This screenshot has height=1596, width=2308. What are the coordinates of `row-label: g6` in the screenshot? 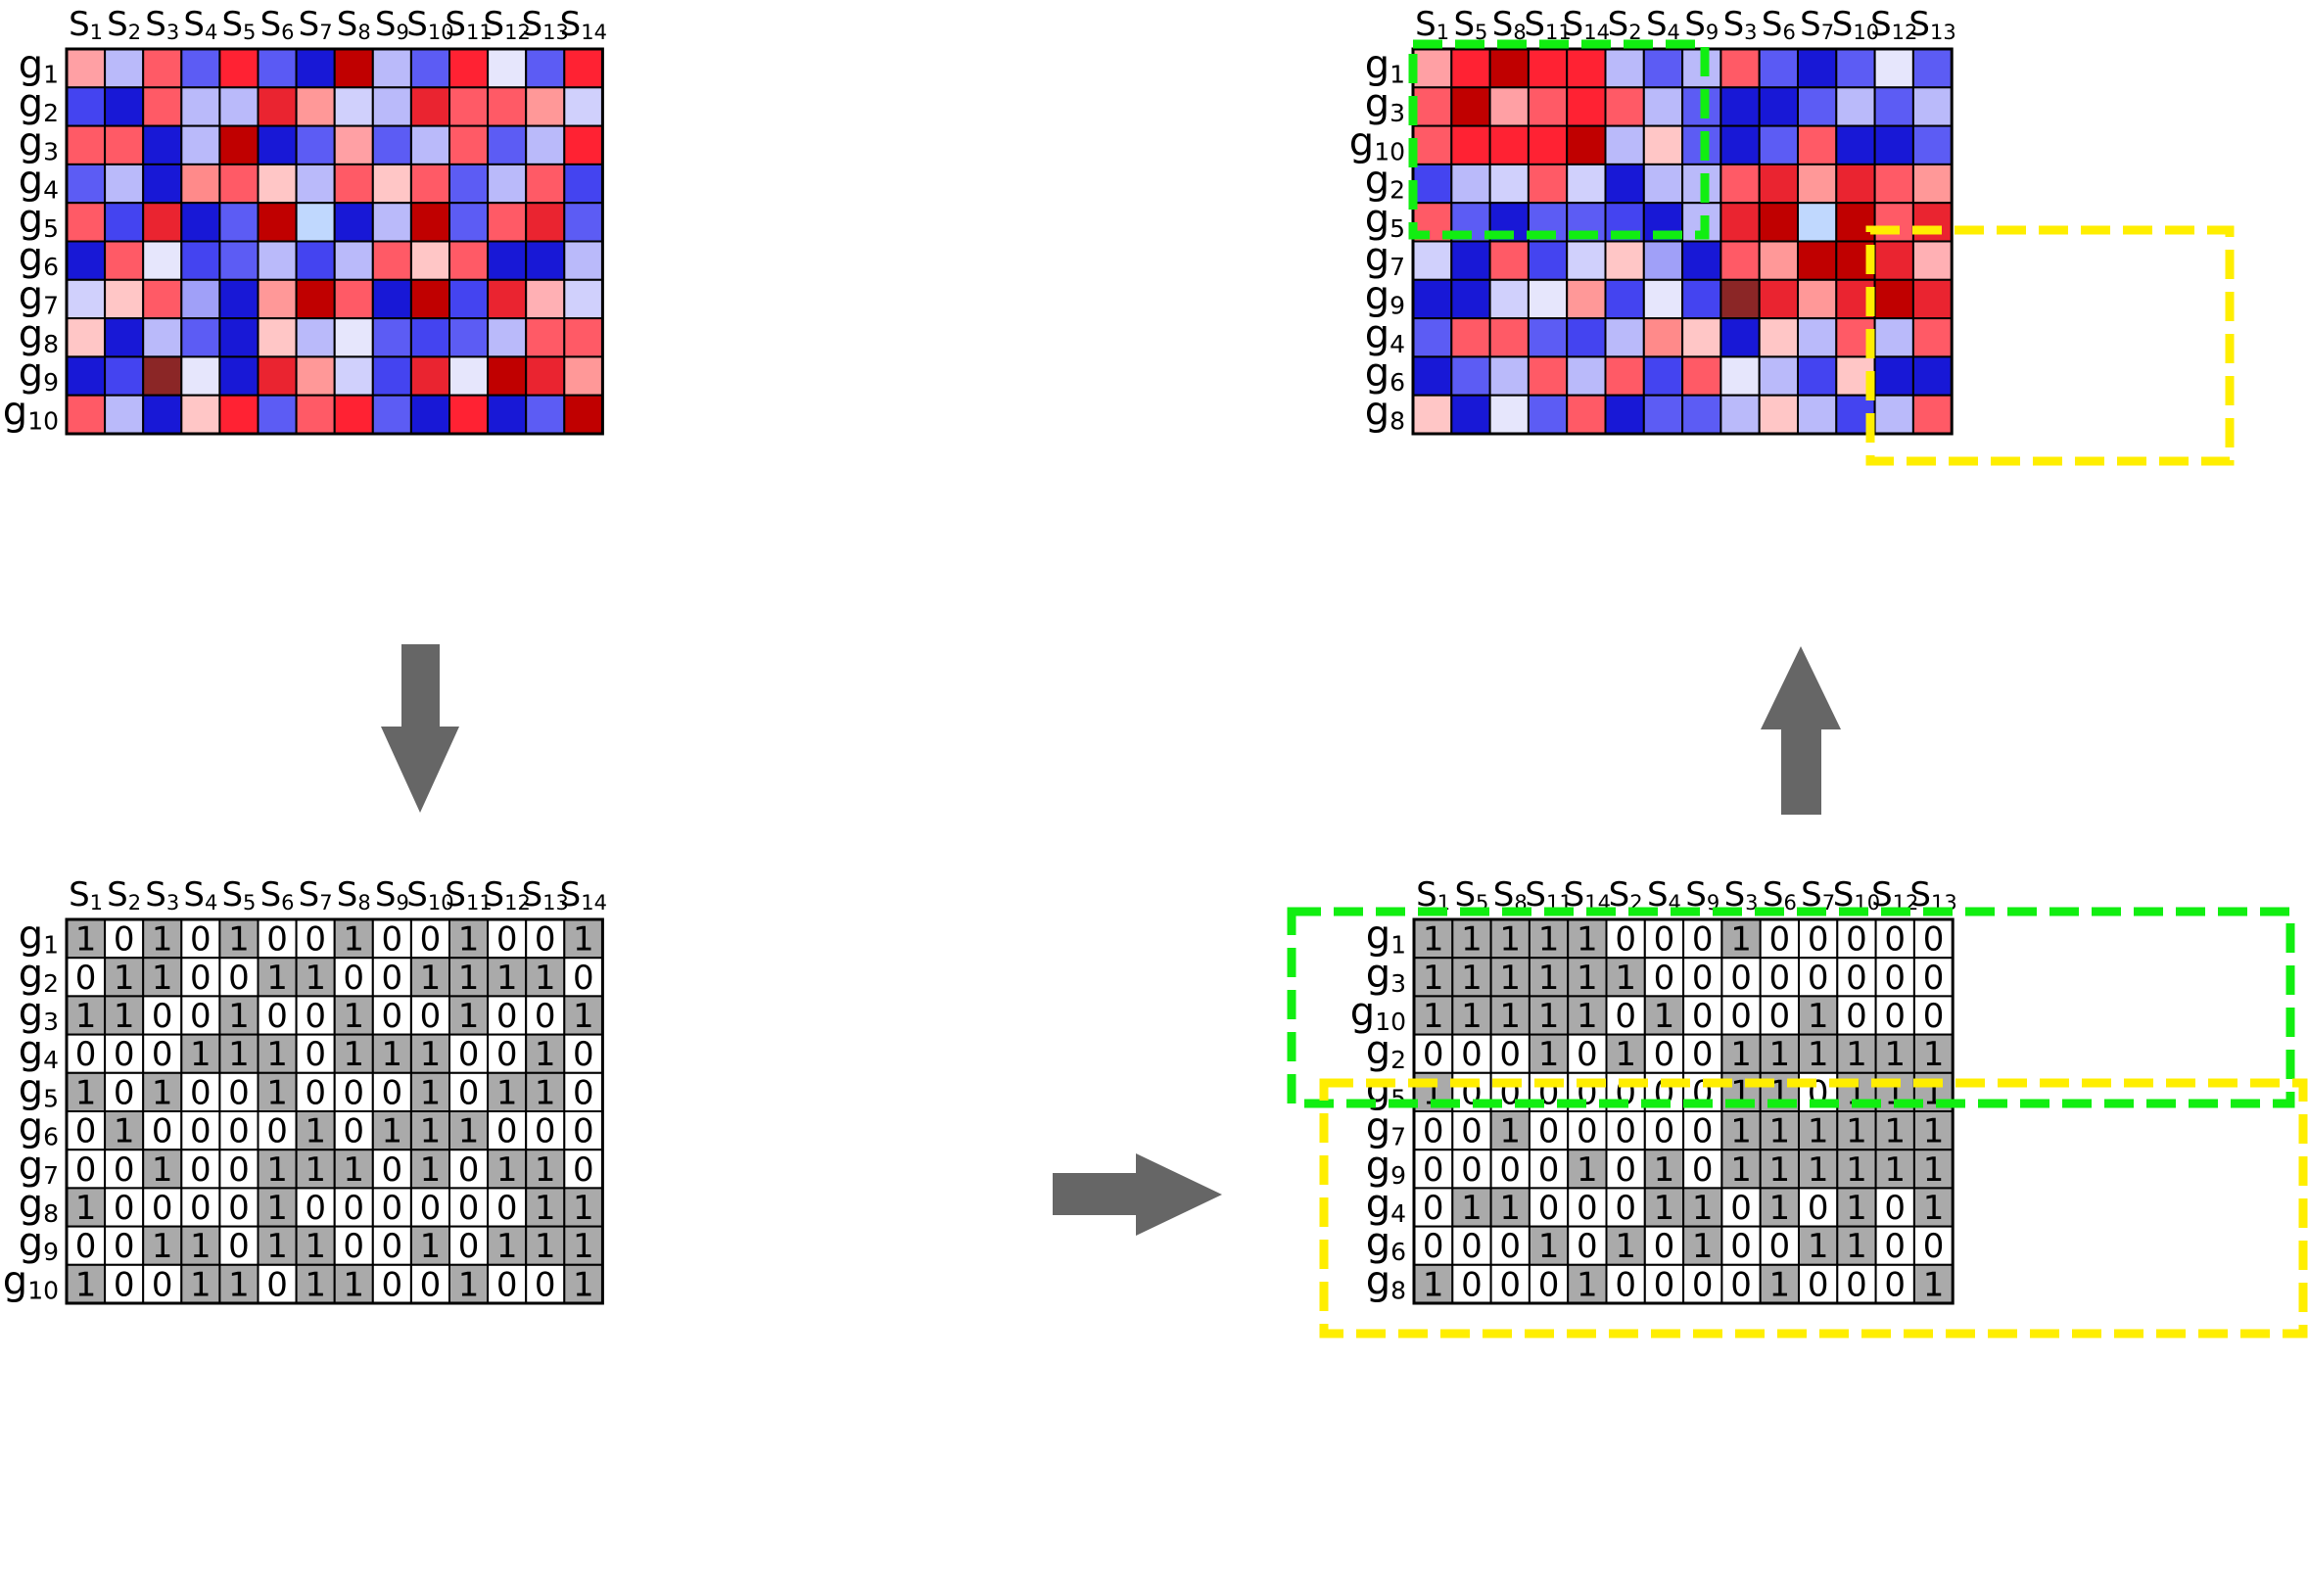 It's located at (1386, 1243).